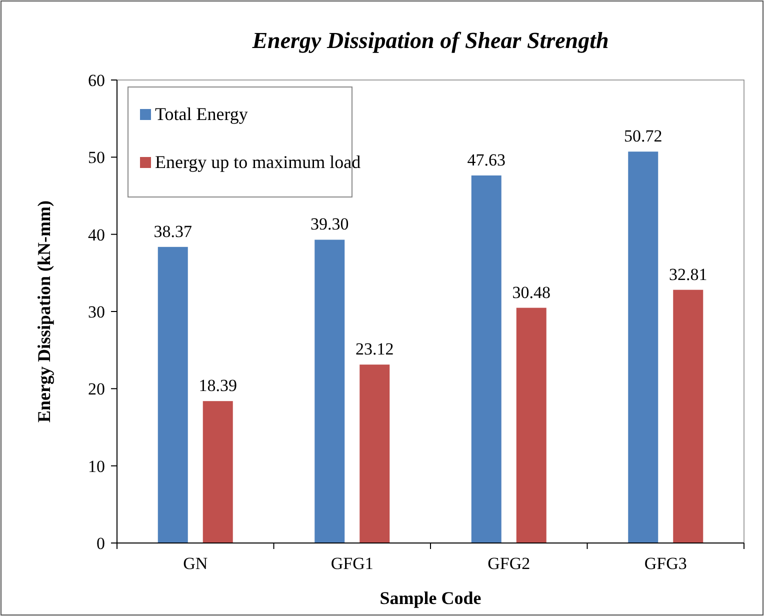 This screenshot has height=616, width=764. I want to click on legend-label: Energy up to maximum load, so click(258, 162).